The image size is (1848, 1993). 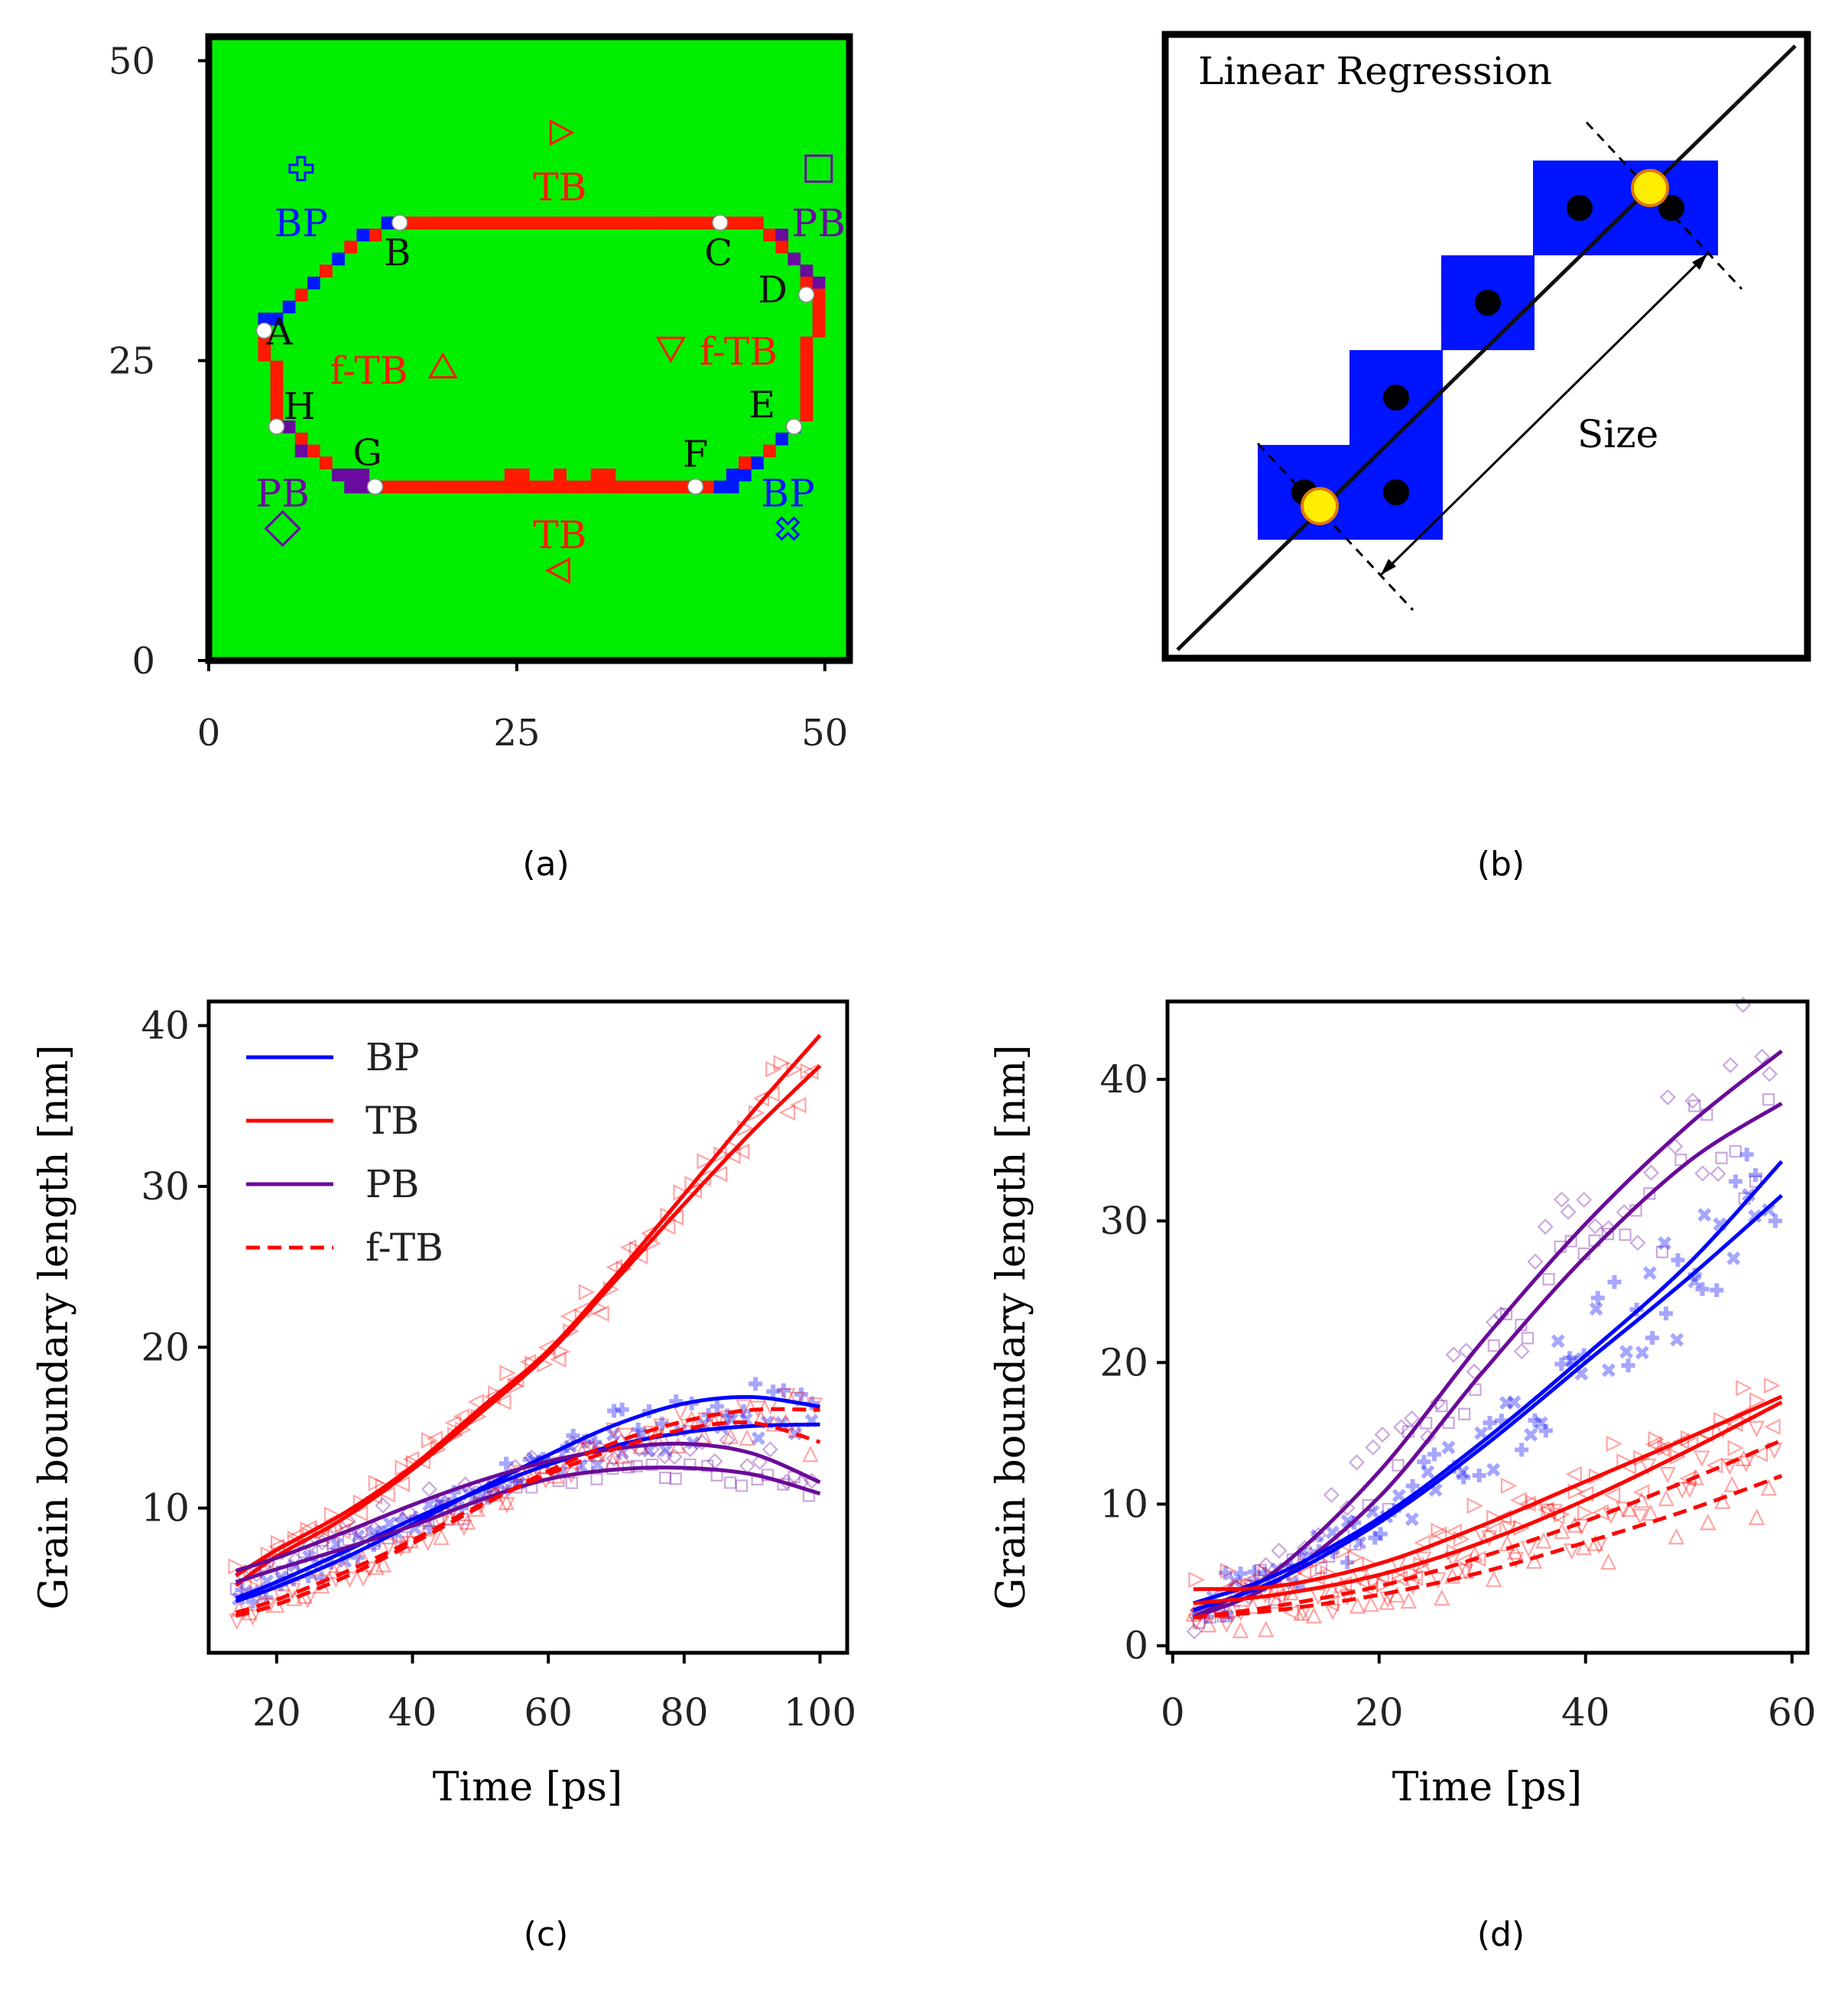 What do you see at coordinates (54, 1326) in the screenshot?
I see `panel-c-ylabel: Grain boundary length [nm]` at bounding box center [54, 1326].